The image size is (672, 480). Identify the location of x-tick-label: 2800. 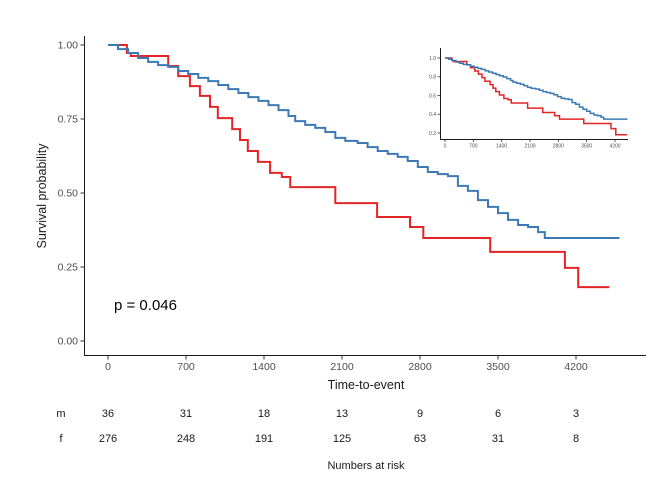
(420, 367).